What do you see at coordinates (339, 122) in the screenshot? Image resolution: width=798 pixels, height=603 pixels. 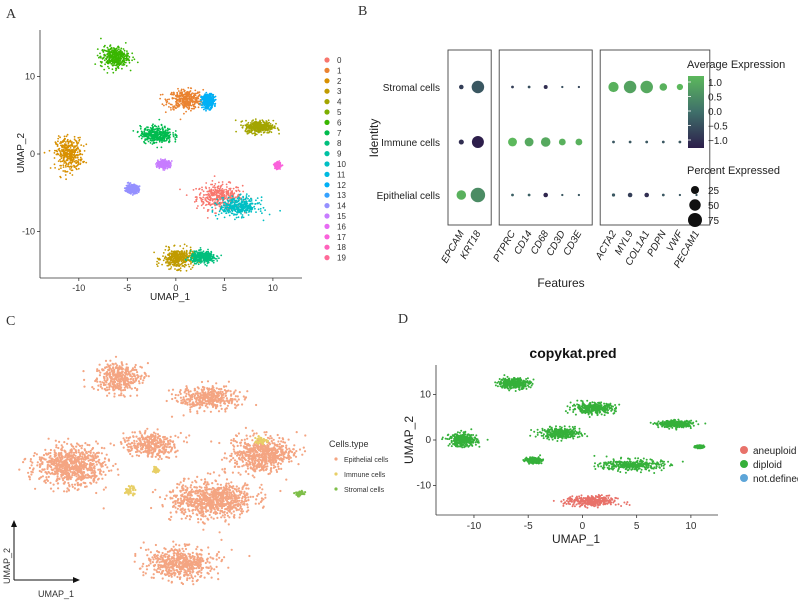 I see `a-legend-label-6: 6` at bounding box center [339, 122].